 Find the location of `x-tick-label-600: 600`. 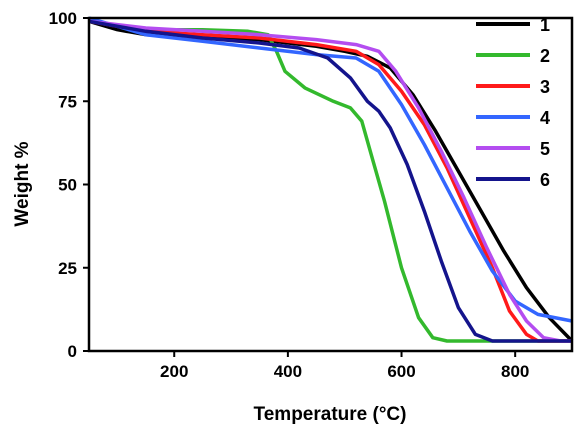

x-tick-label-600: 600 is located at coordinates (401, 371).